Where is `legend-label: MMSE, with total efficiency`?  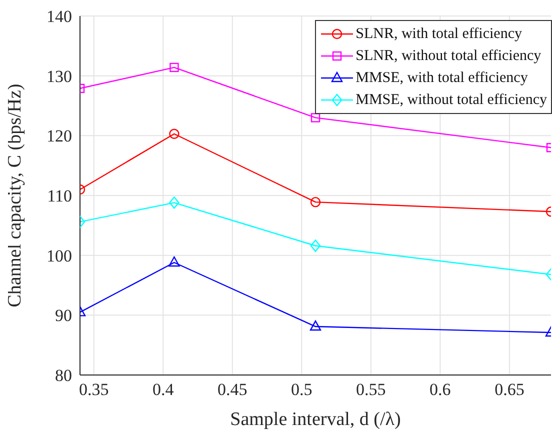 legend-label: MMSE, with total efficiency is located at coordinates (442, 78).